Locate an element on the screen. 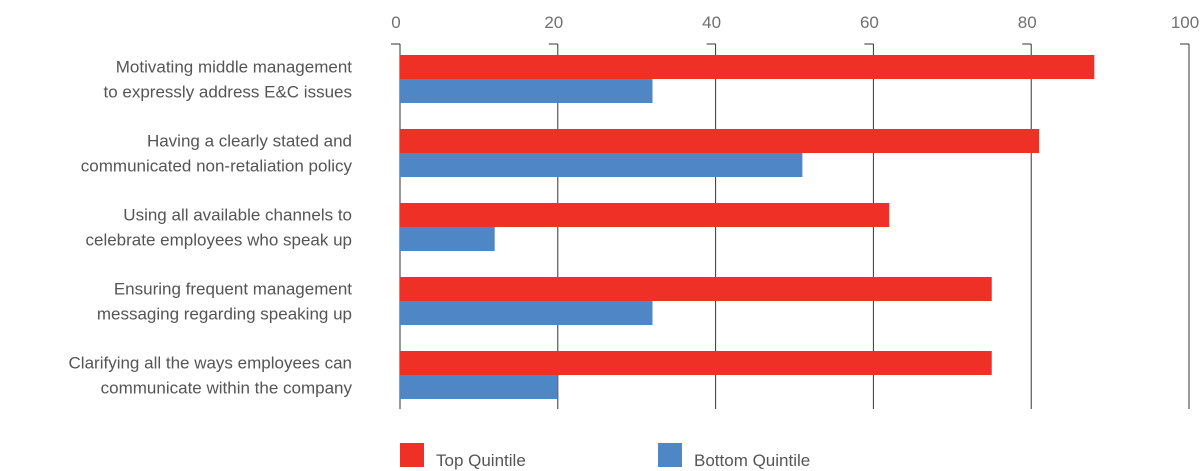 The height and width of the screenshot is (471, 1204). x-tick-label: 60 is located at coordinates (869, 22).